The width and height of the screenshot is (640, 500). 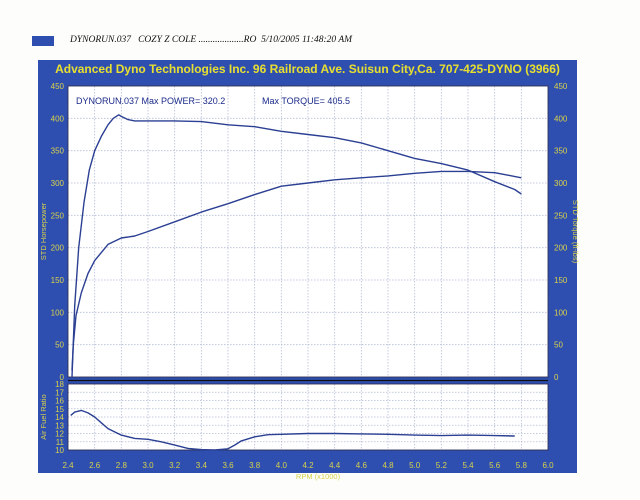 I want to click on y-tick-label-left: 150, so click(x=58, y=280).